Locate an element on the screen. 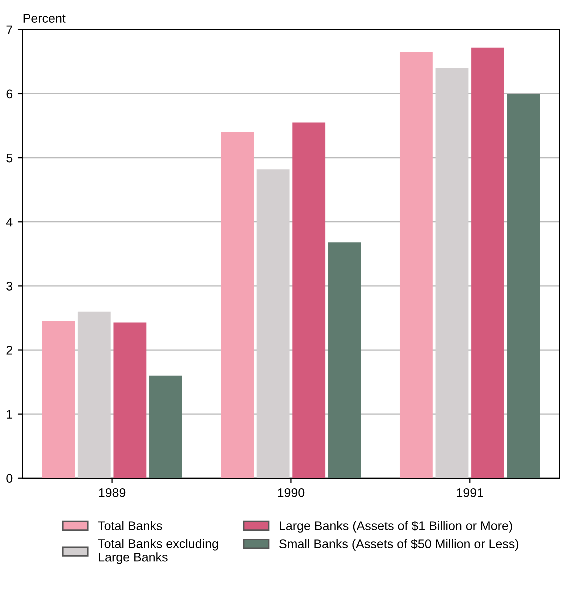 The height and width of the screenshot is (598, 571). y-tick-label: 5 is located at coordinates (9, 158).